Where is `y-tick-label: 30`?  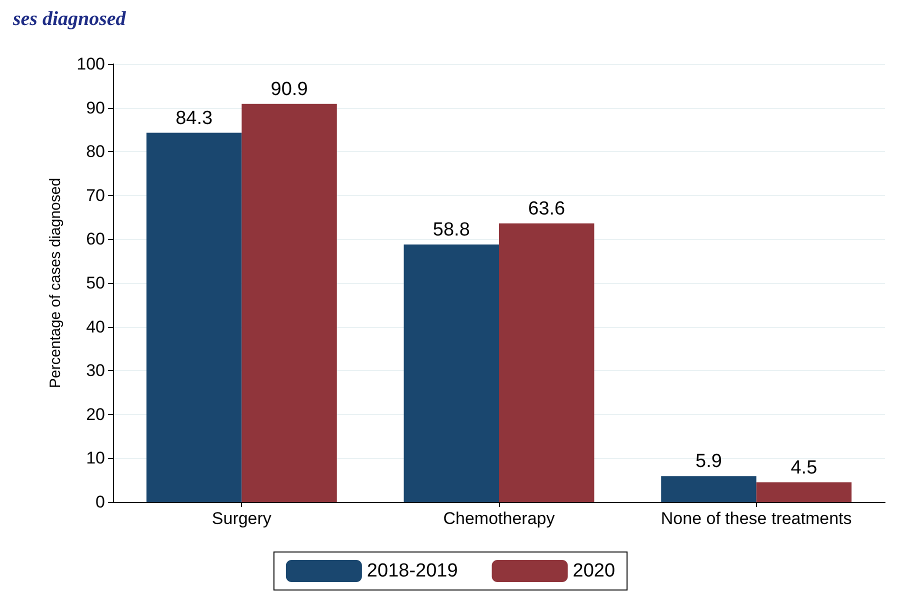 y-tick-label: 30 is located at coordinates (95, 370).